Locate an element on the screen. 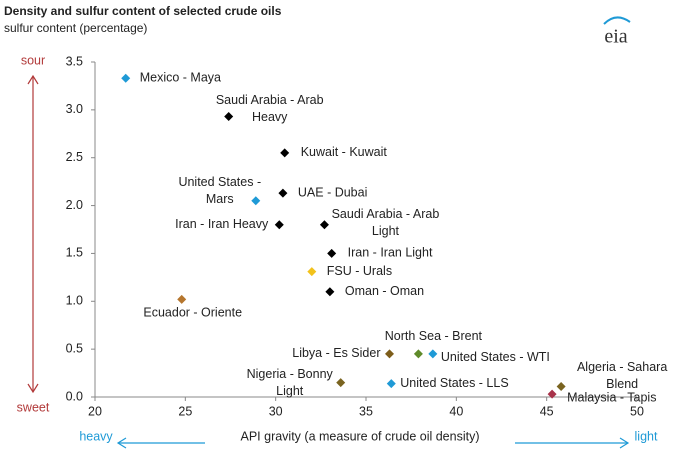 This screenshot has height=450, width=675. logo-arc is located at coordinates (617, 20).